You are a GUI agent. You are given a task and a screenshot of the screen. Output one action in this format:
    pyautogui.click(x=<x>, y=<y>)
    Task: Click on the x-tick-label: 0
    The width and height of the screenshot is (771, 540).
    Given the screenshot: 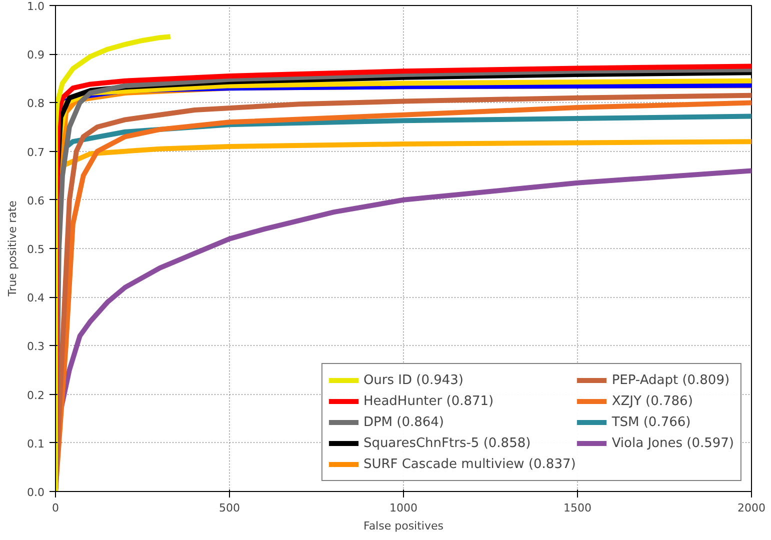 What is the action you would take?
    pyautogui.click(x=55, y=508)
    